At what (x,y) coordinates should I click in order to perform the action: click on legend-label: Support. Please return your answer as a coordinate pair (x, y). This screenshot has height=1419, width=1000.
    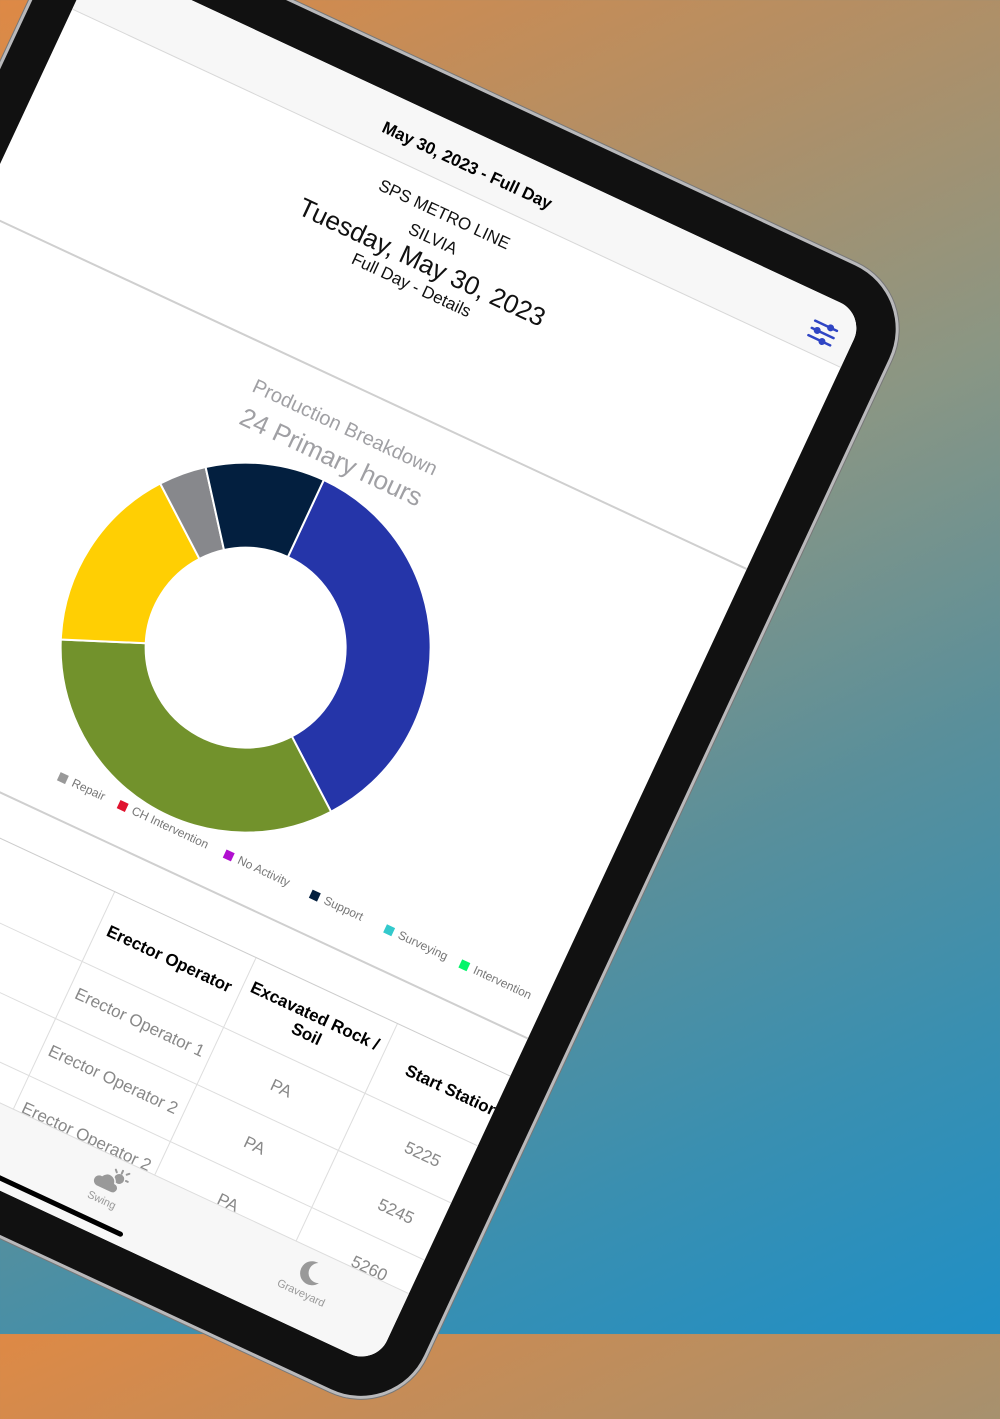
    Looking at the image, I should click on (343, 908).